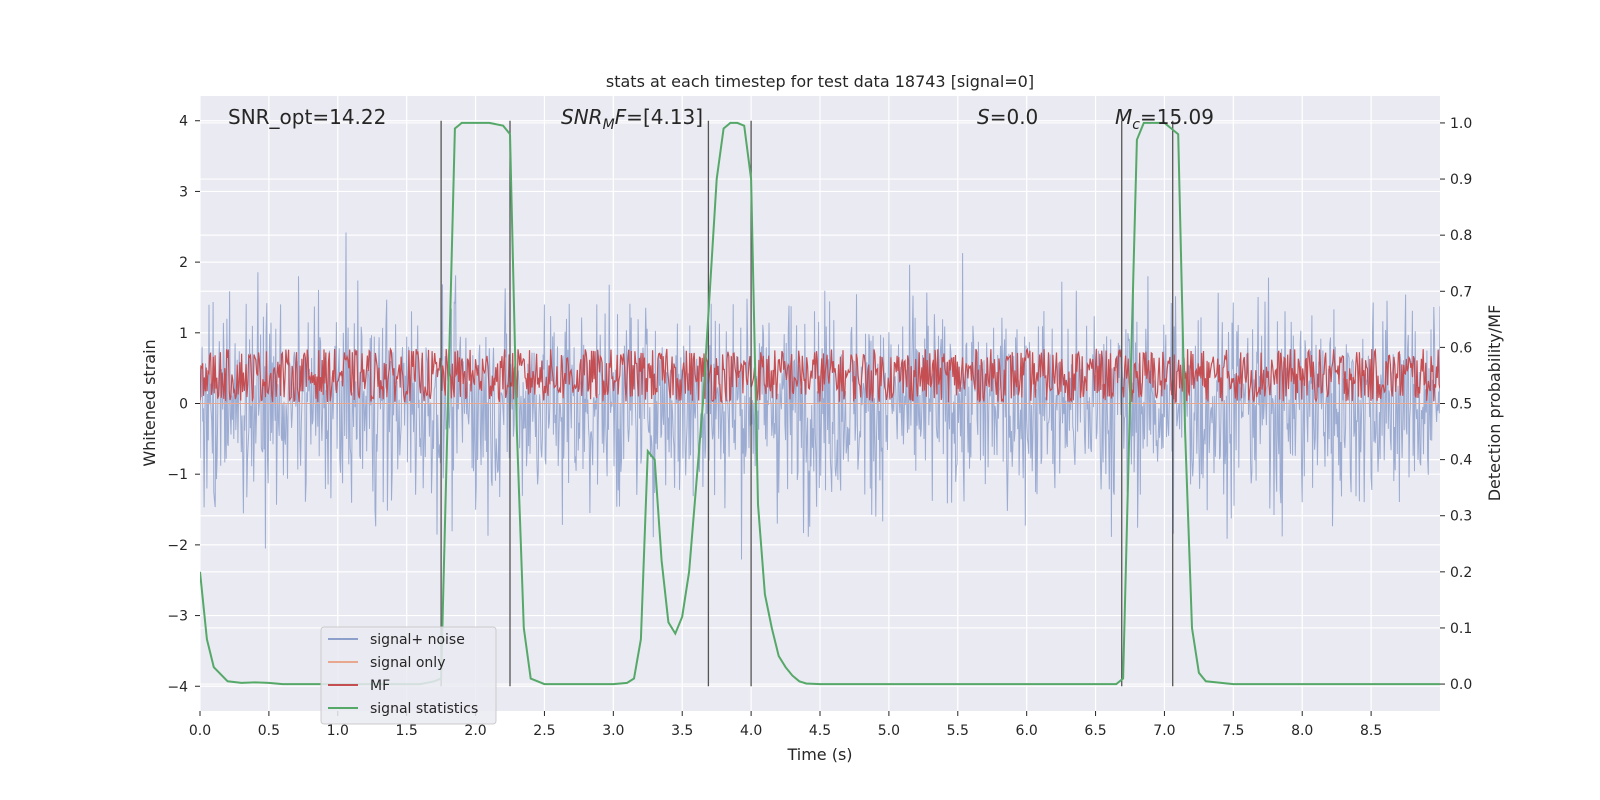 Image resolution: width=1600 pixels, height=800 pixels. What do you see at coordinates (1136, 125) in the screenshot?
I see `annotation-mc-sub: c` at bounding box center [1136, 125].